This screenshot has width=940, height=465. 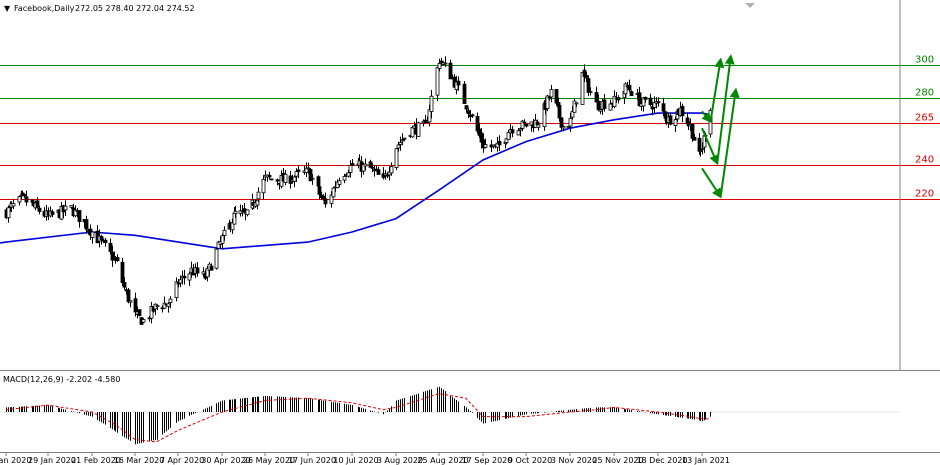 What do you see at coordinates (139, 460) in the screenshot?
I see `x-tick-label: 16 Mar 2020` at bounding box center [139, 460].